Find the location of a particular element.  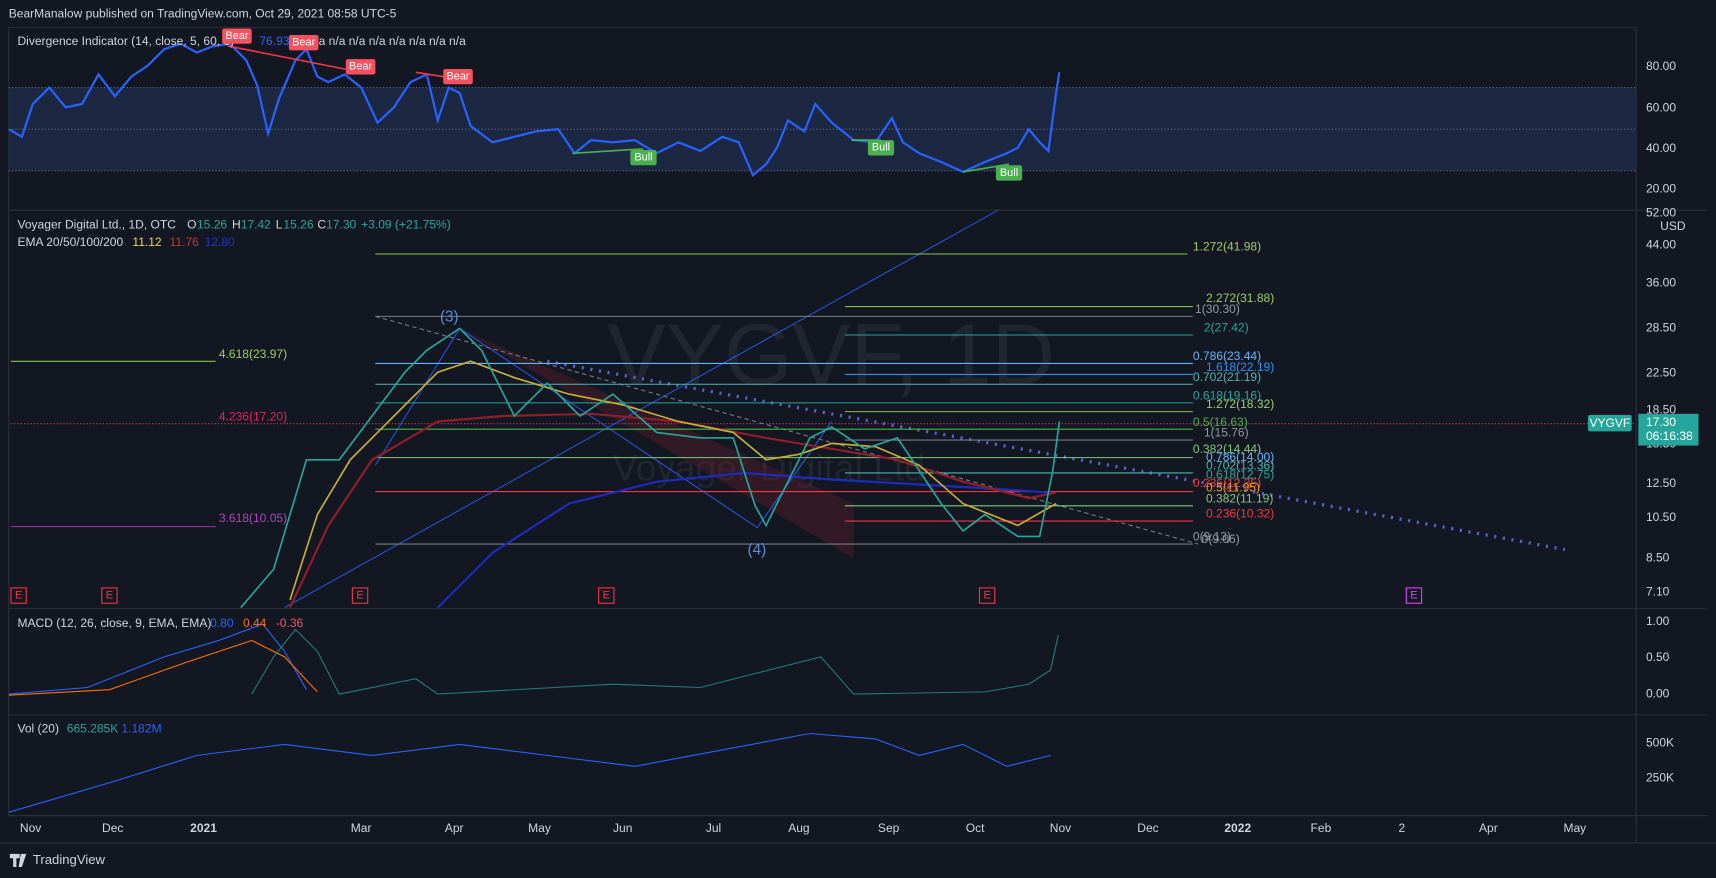

y-tick-label: 18.50 is located at coordinates (1661, 410).